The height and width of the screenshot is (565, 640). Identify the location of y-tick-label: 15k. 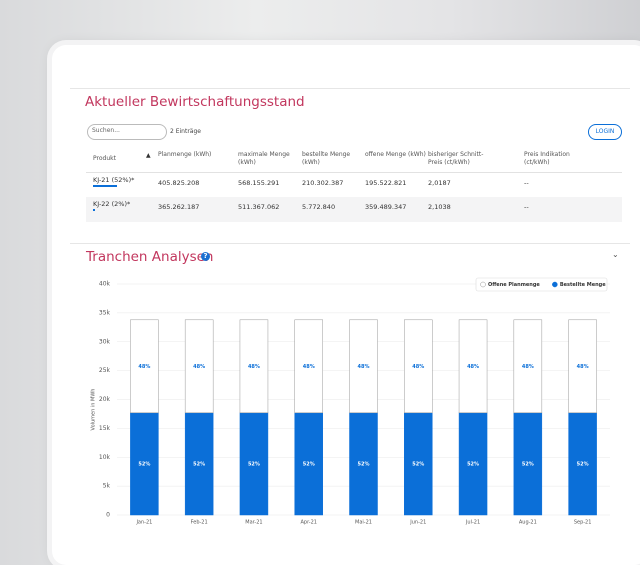
(105, 428).